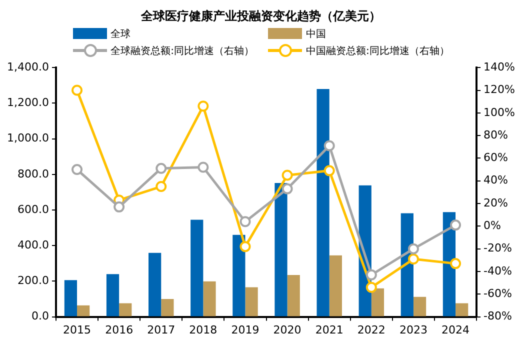 Image resolution: width=522 pixels, height=344 pixels. Describe the element at coordinates (496, 135) in the screenshot. I see `y2-tick-label: 80%` at that location.